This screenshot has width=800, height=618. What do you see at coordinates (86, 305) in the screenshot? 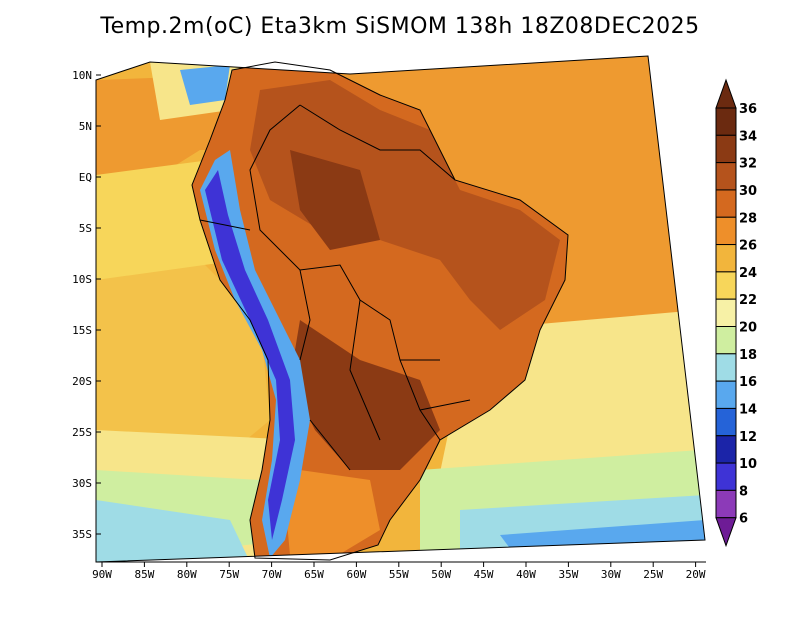
I see `latitude-axis: 10N 5N EQ 5S 10S 15S 20S 25S 30S 35S` at bounding box center [86, 305].